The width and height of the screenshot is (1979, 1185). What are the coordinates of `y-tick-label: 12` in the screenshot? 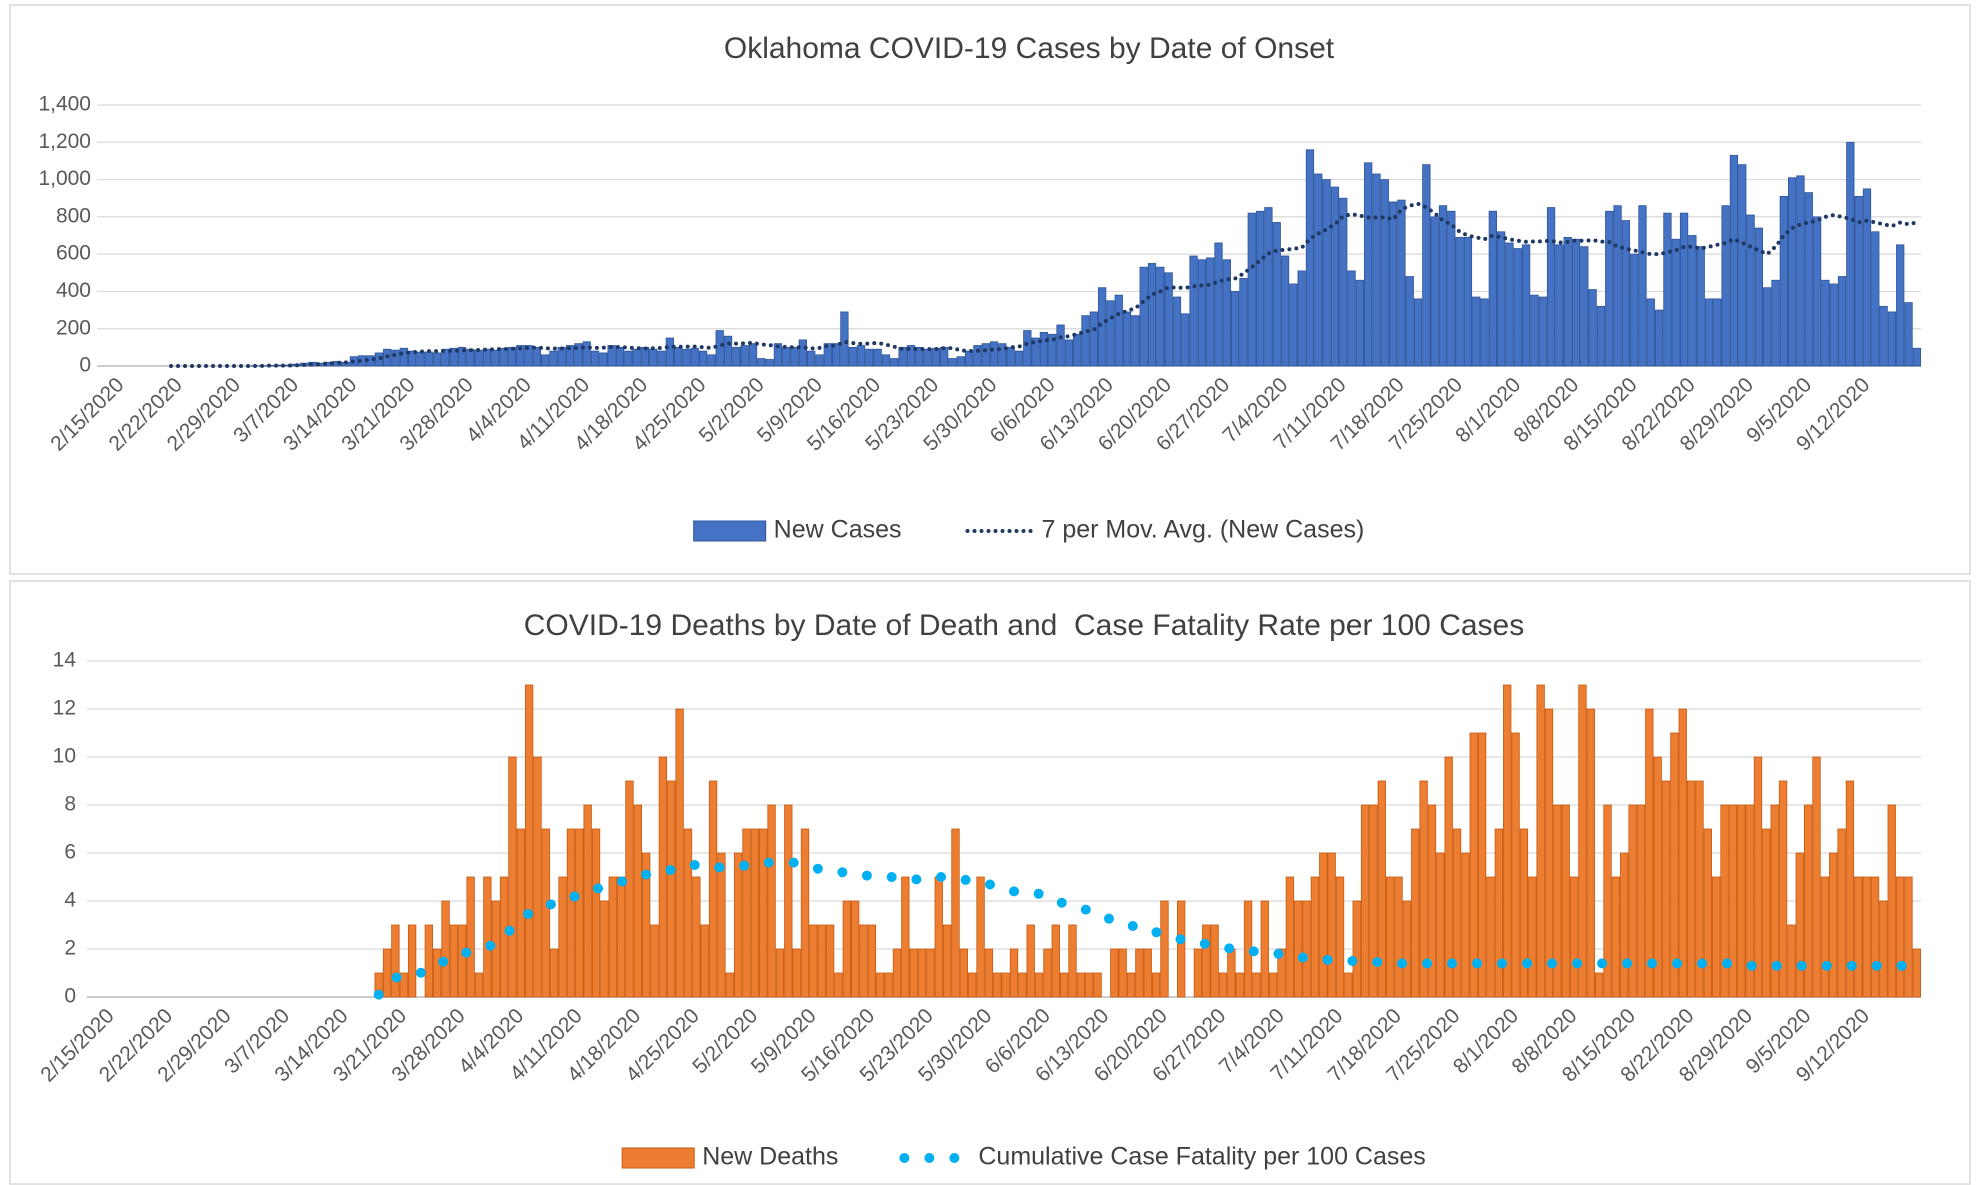 It's located at (64, 708).